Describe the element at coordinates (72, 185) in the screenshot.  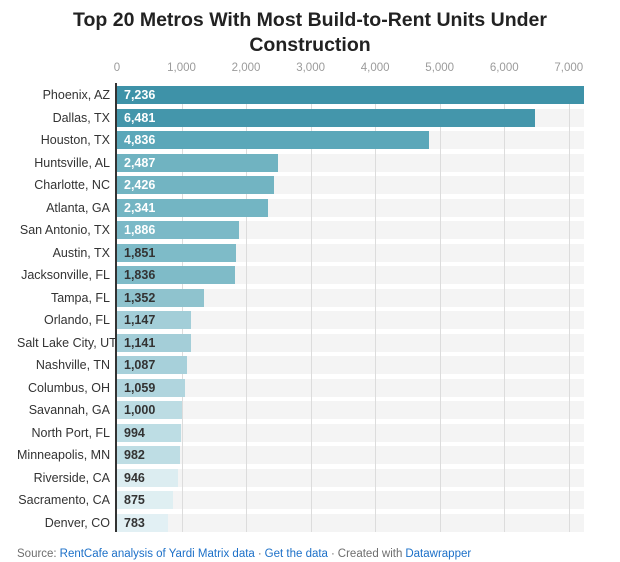
I see `row-label: Charlotte, NC` at that location.